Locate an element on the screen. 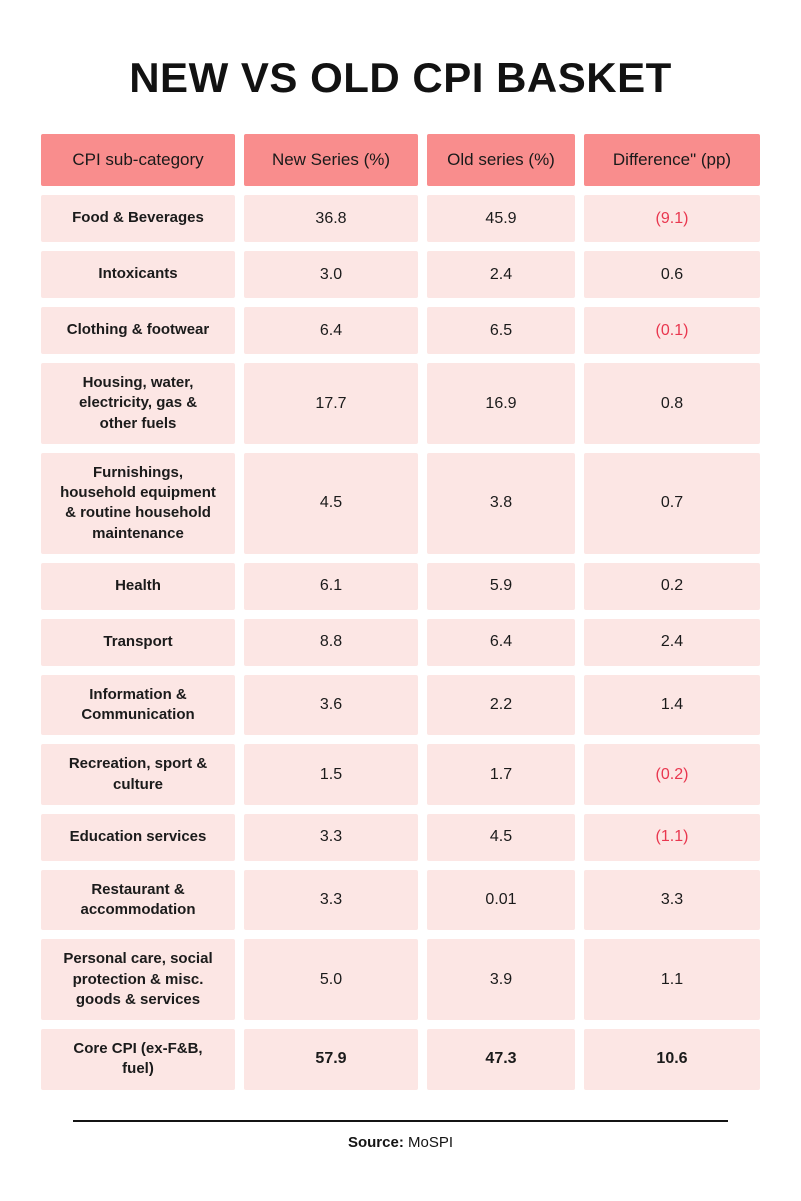 The width and height of the screenshot is (801, 1201). old-series-cell: 16.9 is located at coordinates (501, 403).